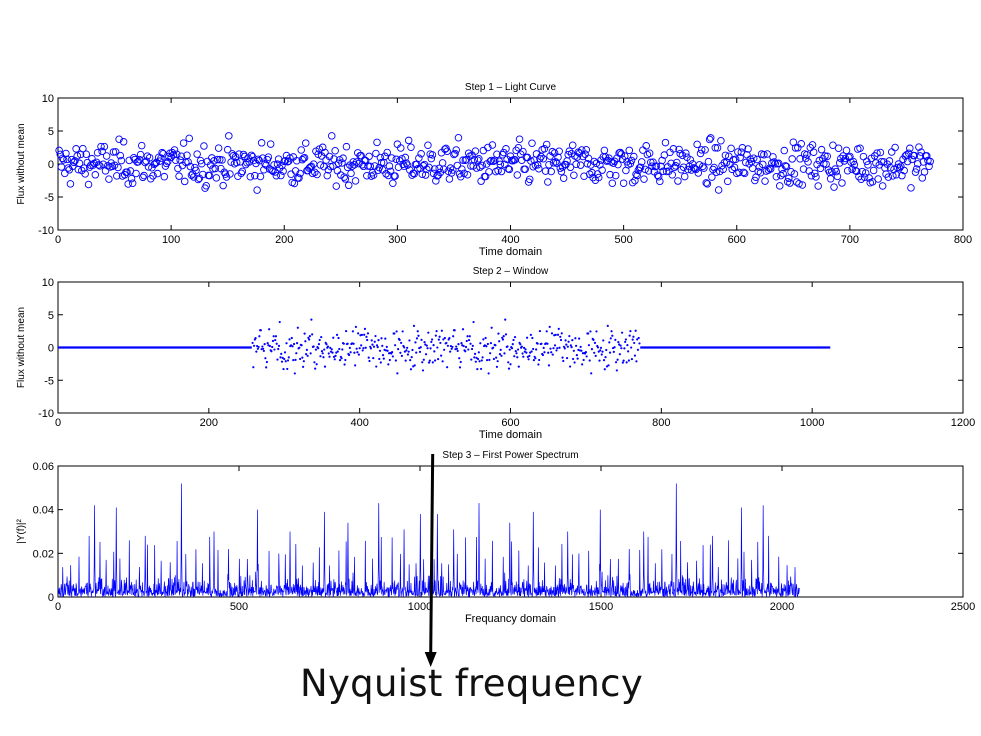  Describe the element at coordinates (51, 598) in the screenshot. I see `y-tick-label: 0` at that location.